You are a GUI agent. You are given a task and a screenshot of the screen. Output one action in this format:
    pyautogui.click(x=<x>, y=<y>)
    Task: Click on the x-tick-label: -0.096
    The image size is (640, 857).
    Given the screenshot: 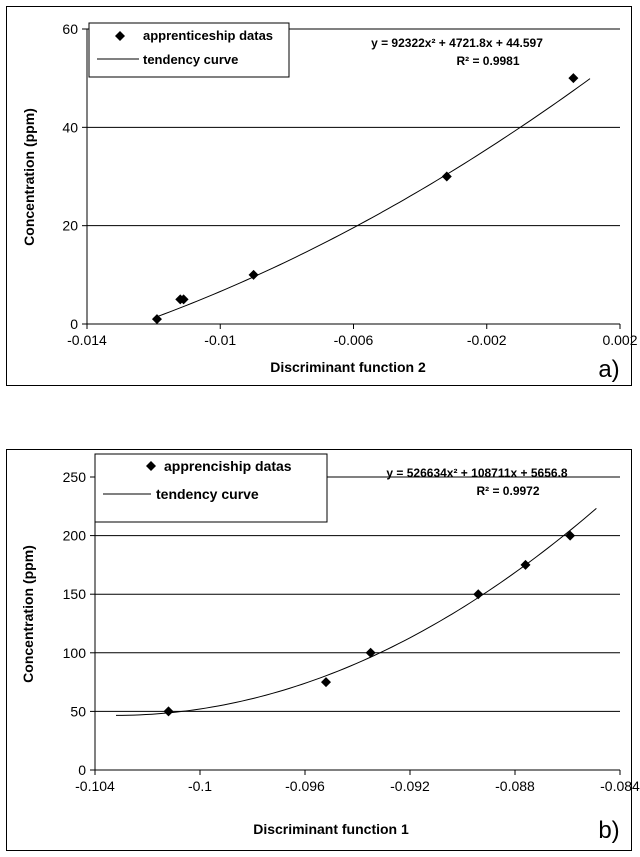 What is the action you would take?
    pyautogui.click(x=305, y=786)
    